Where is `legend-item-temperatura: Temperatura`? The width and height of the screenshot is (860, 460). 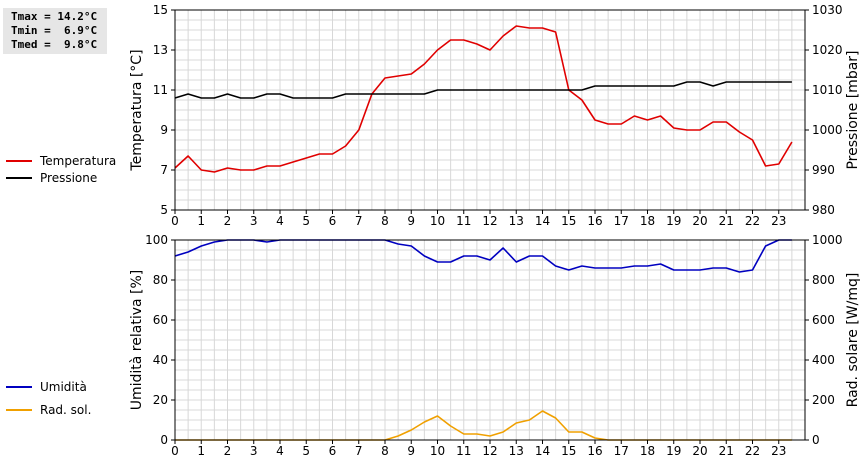 legend-item-temperatura: Temperatura is located at coordinates (61, 161).